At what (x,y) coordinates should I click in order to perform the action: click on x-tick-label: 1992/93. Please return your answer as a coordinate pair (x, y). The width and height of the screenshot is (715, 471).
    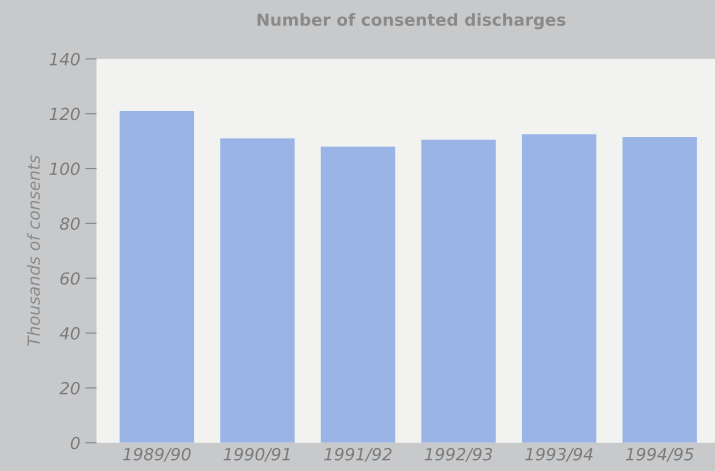
    Looking at the image, I should click on (458, 455).